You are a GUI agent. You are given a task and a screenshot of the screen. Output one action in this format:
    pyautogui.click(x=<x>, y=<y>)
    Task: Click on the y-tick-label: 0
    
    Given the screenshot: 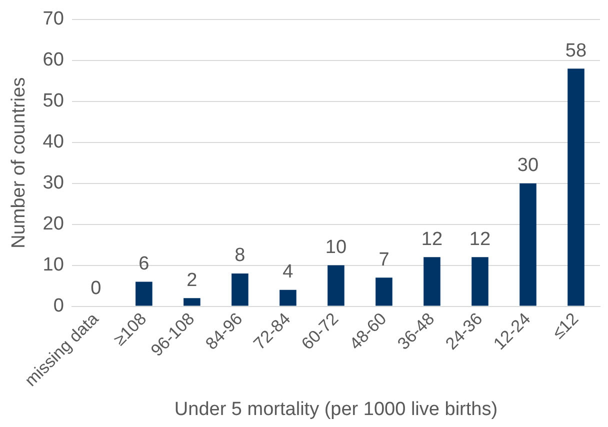 What is the action you would take?
    pyautogui.click(x=58, y=306)
    